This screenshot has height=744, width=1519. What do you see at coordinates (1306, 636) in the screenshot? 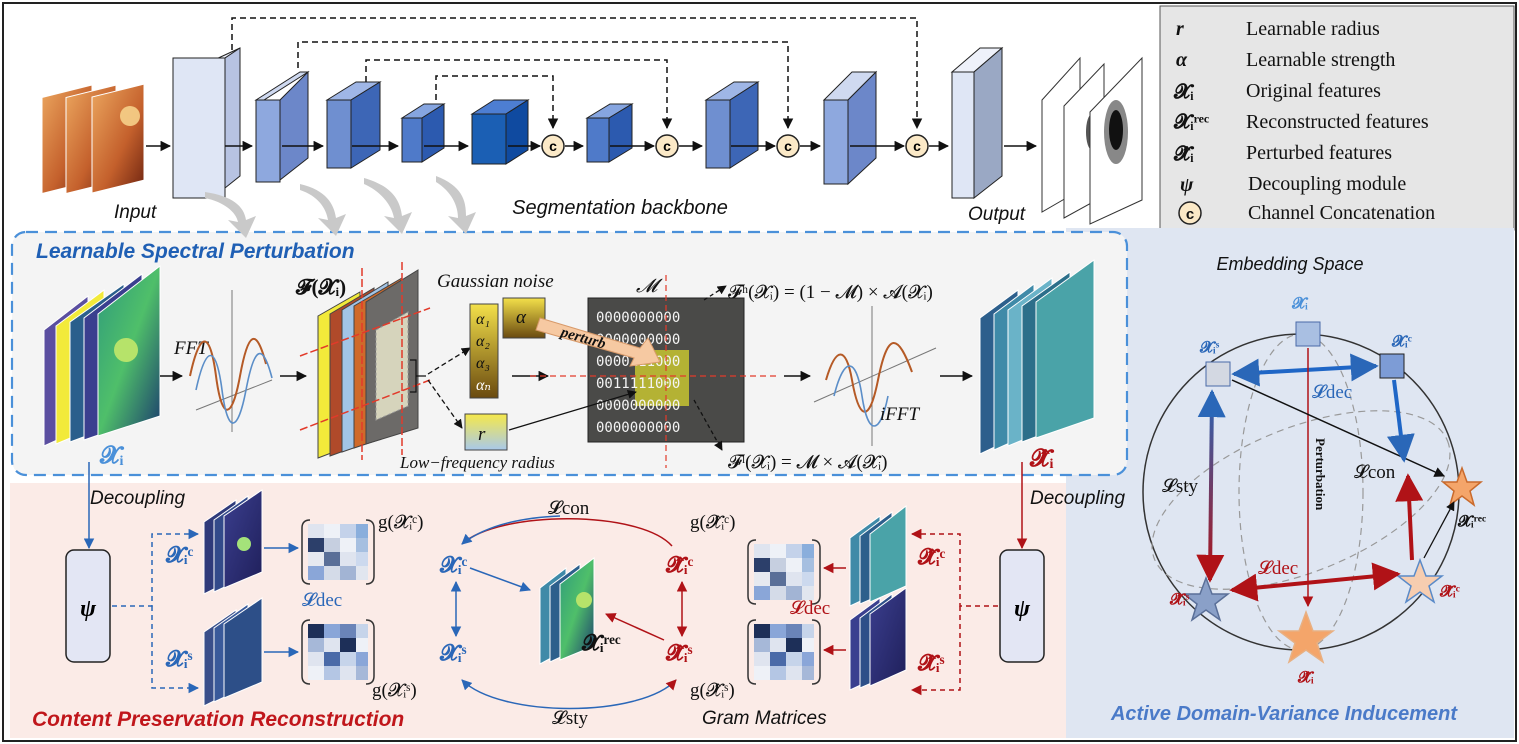
I see `emb-xhat-star` at bounding box center [1306, 636].